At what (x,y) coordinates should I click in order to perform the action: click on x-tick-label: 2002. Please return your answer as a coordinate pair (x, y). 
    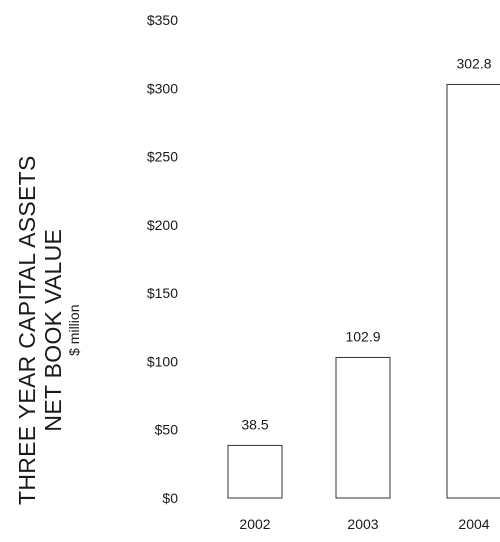
    Looking at the image, I should click on (254, 524).